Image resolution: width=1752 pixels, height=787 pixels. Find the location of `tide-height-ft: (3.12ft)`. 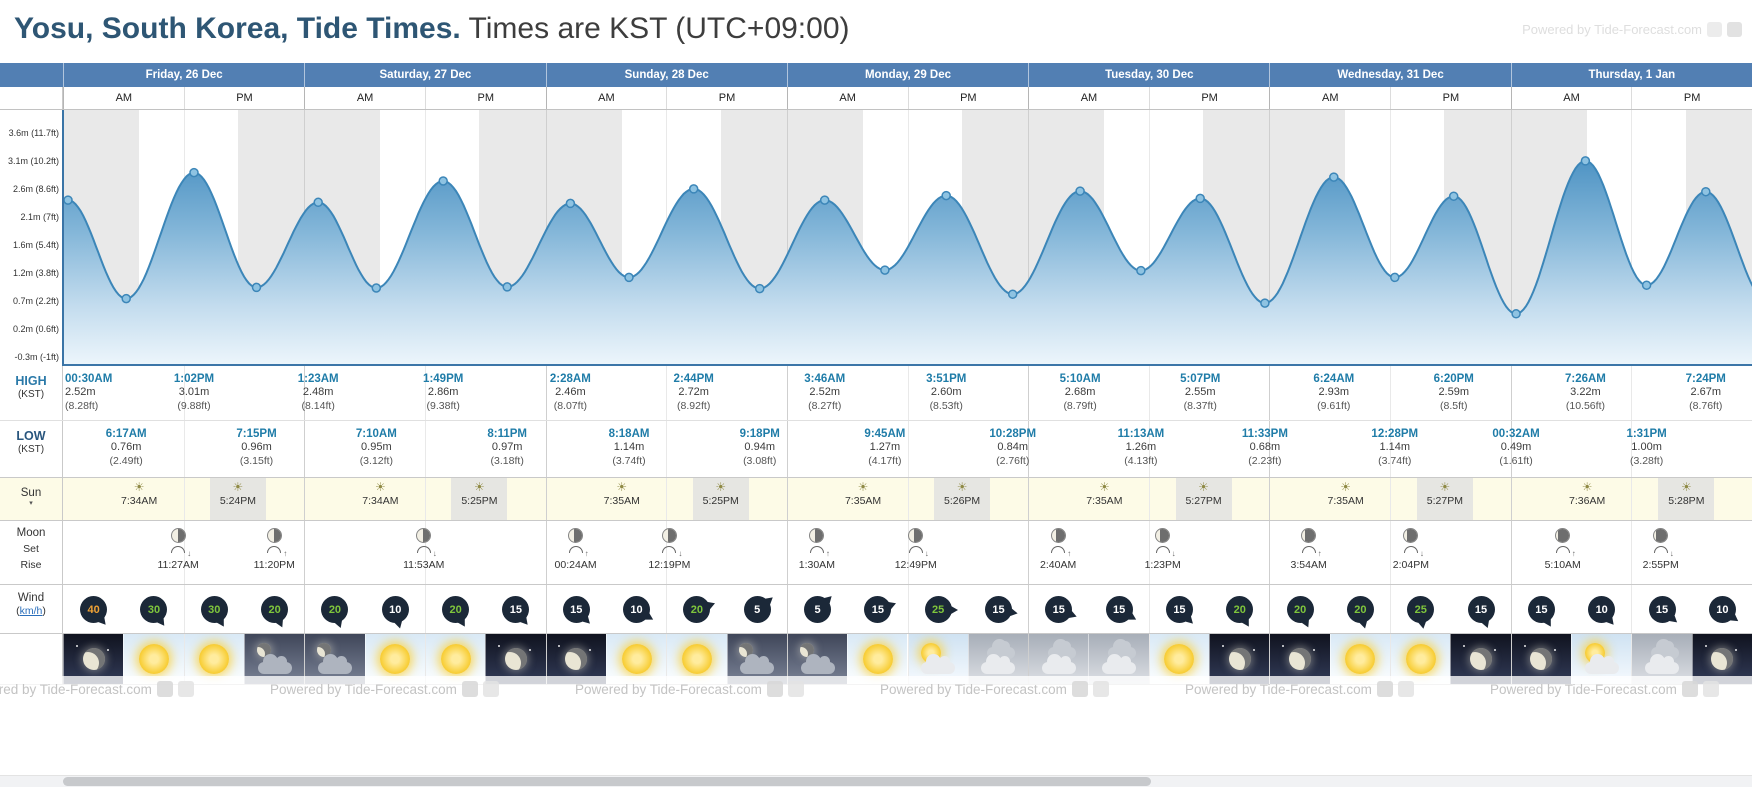

tide-height-ft: (3.12ft) is located at coordinates (376, 461).